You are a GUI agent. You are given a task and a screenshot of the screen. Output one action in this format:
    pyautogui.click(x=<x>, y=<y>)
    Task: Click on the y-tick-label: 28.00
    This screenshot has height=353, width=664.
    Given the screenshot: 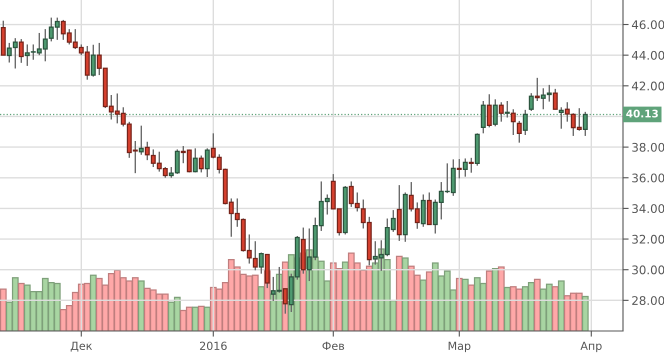 What is the action you would take?
    pyautogui.click(x=648, y=301)
    